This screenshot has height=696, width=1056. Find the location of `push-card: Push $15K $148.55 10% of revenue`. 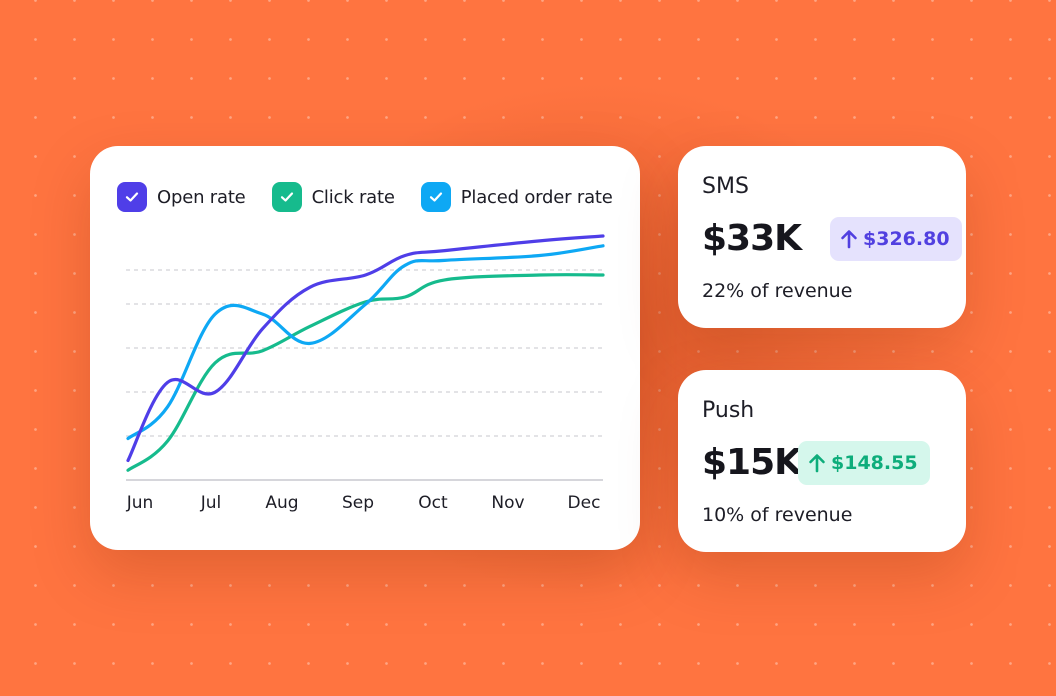

push-card: Push $15K $148.55 10% of revenue is located at coordinates (822, 461).